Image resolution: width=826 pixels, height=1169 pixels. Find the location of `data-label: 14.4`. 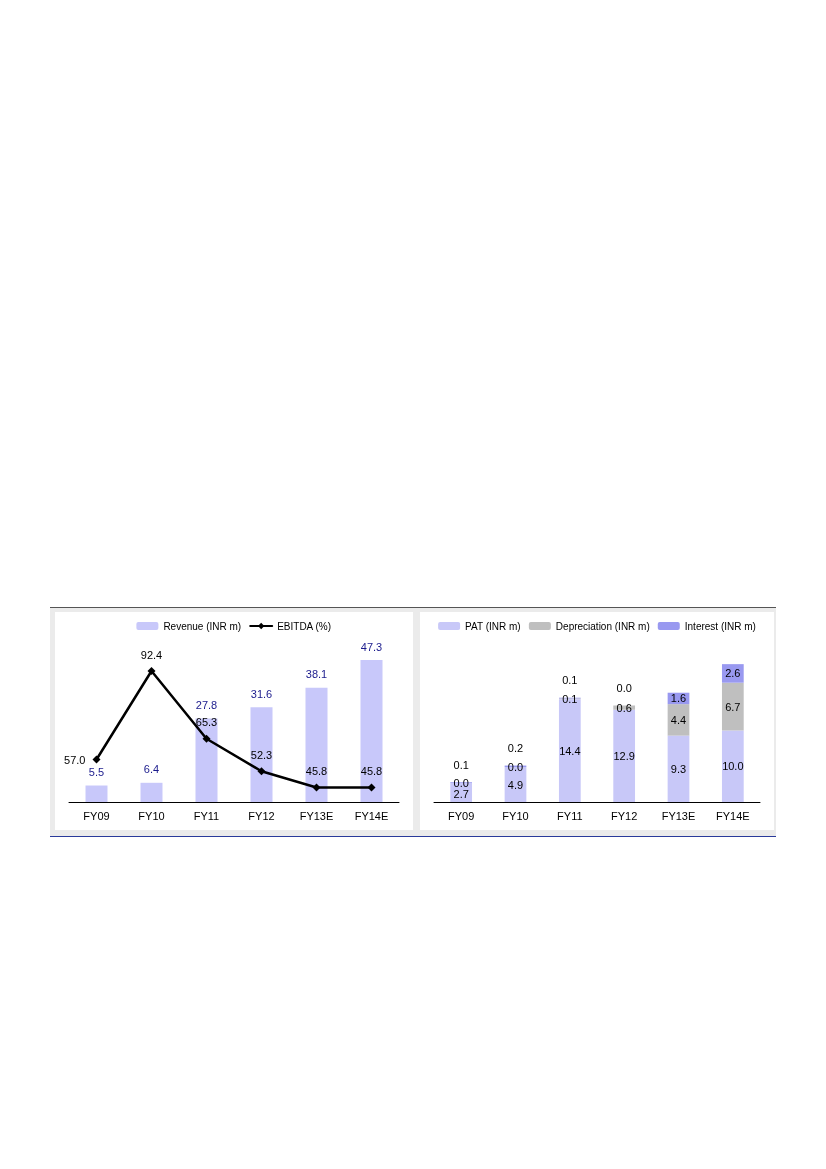

data-label: 14.4 is located at coordinates (570, 750).